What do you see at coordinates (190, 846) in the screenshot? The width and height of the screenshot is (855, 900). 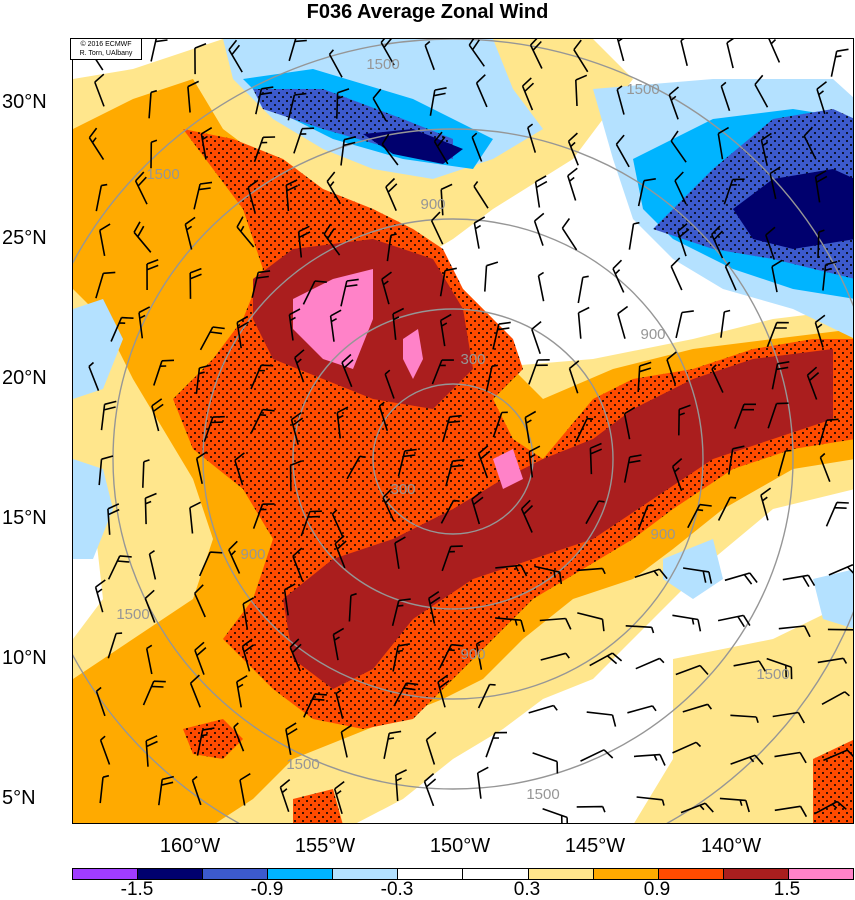 I see `lon-label-160w: 160°W` at bounding box center [190, 846].